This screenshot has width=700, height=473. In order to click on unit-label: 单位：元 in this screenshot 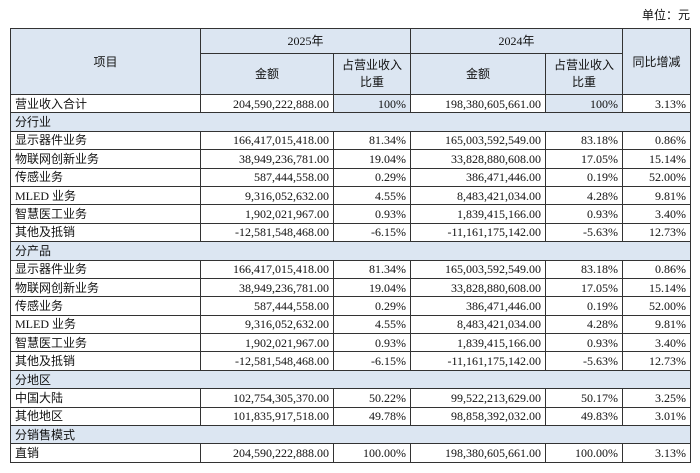, I will do `click(665, 15)`.